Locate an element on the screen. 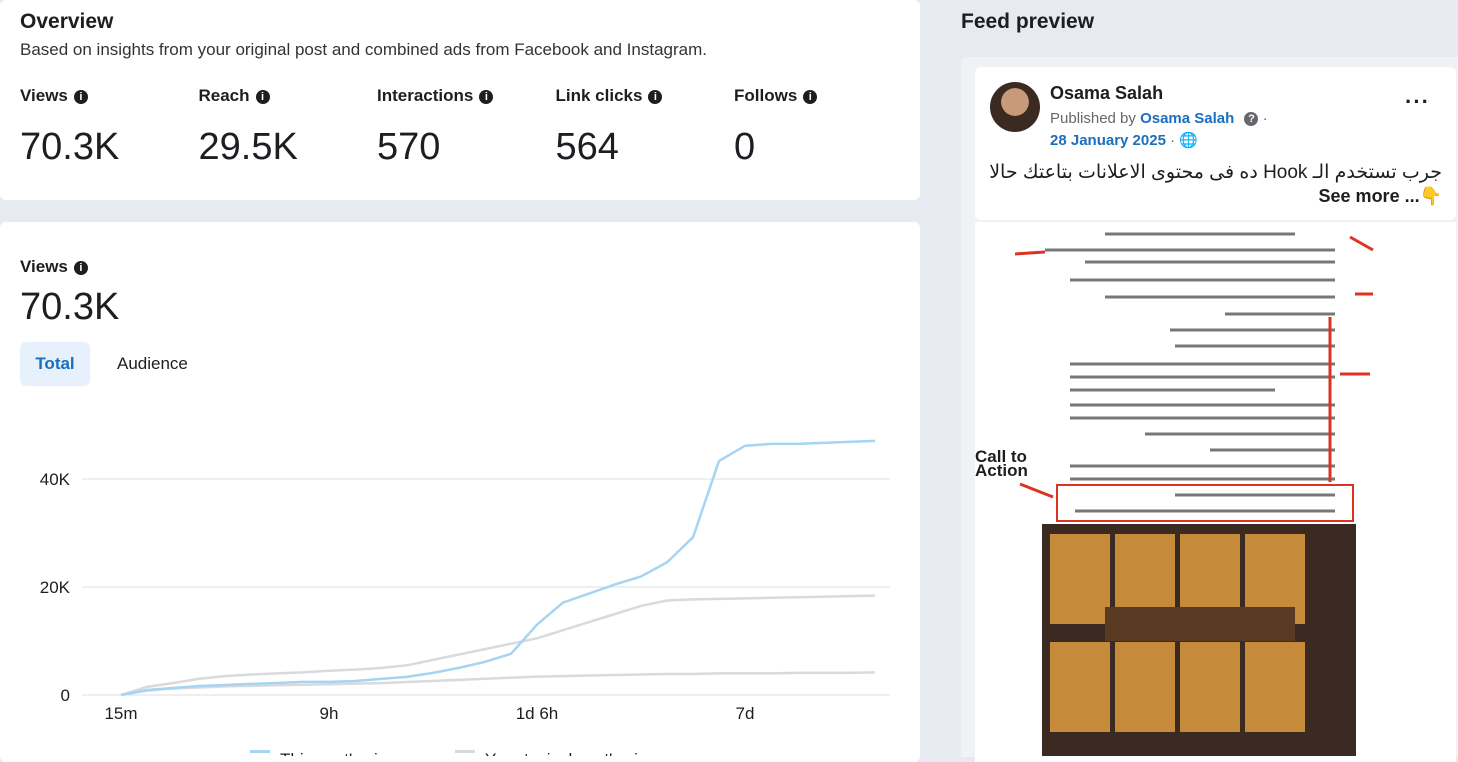  metric-label-row: Link clicks i is located at coordinates (609, 96).